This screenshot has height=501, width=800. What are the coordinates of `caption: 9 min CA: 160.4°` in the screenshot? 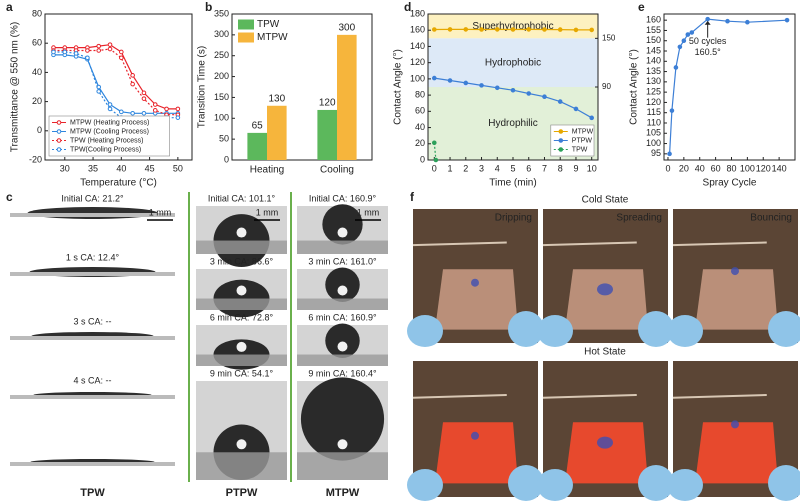 It's located at (342, 373).